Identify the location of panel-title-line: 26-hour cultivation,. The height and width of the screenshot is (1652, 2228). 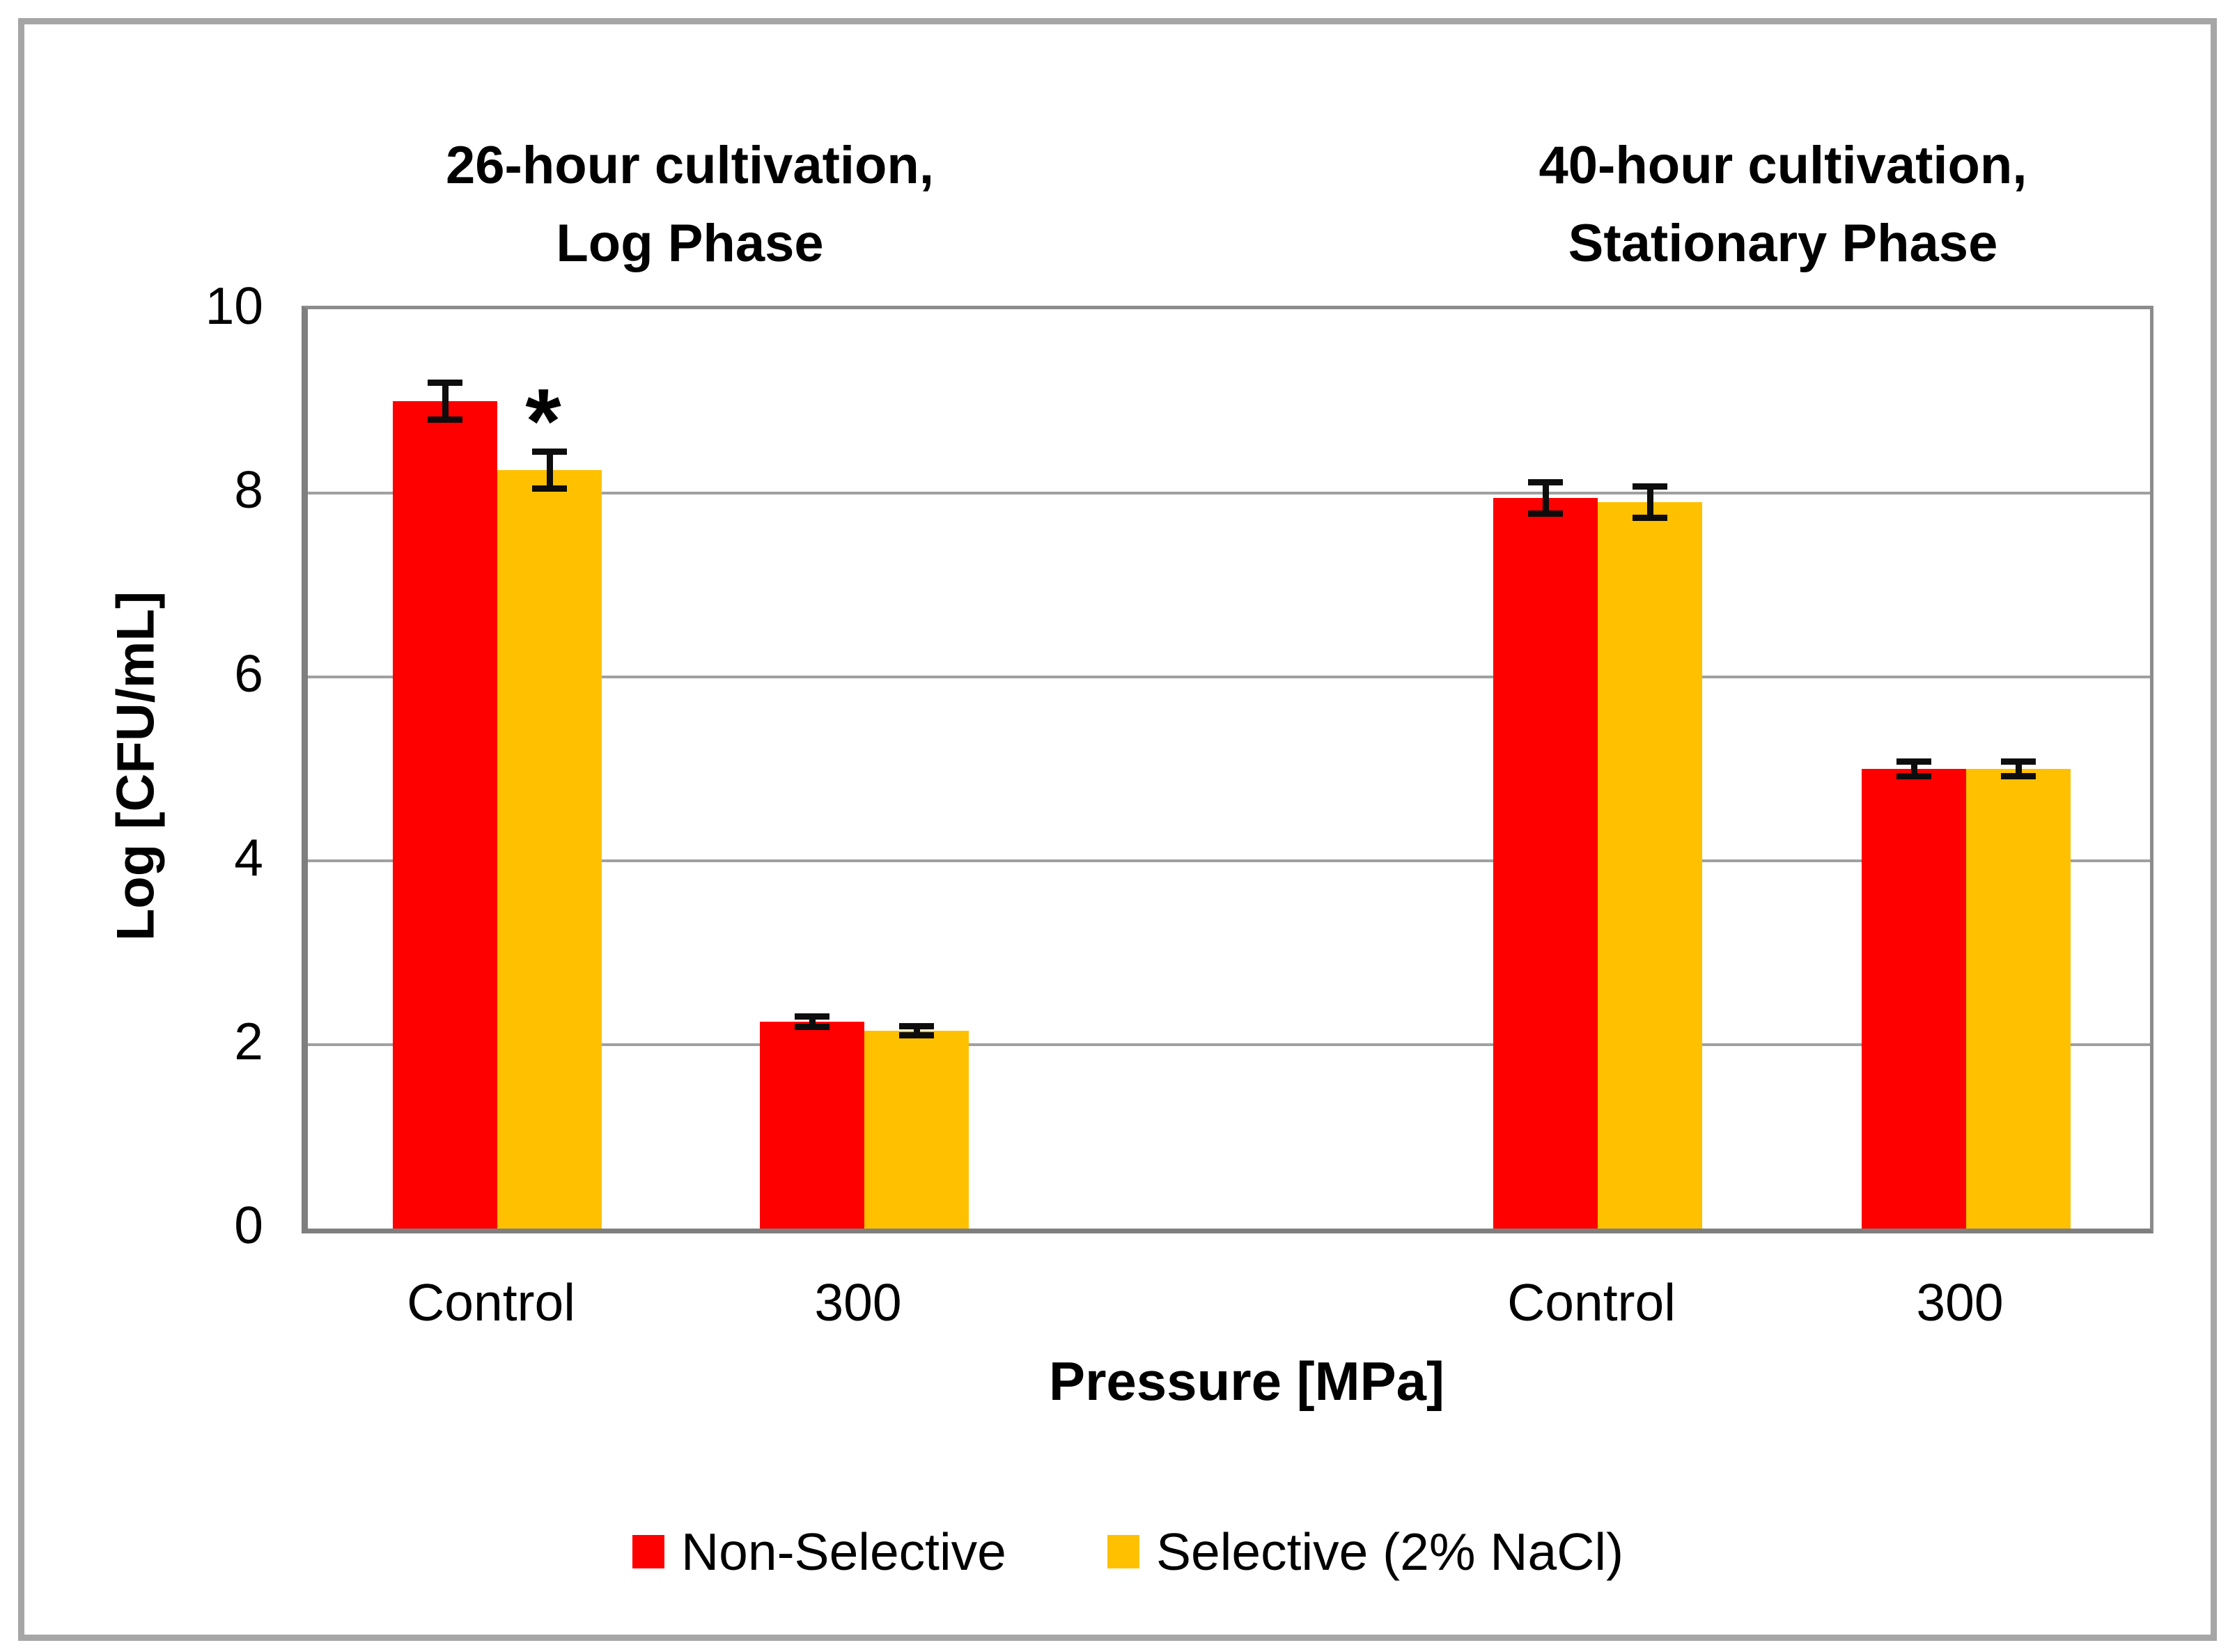
(690, 165).